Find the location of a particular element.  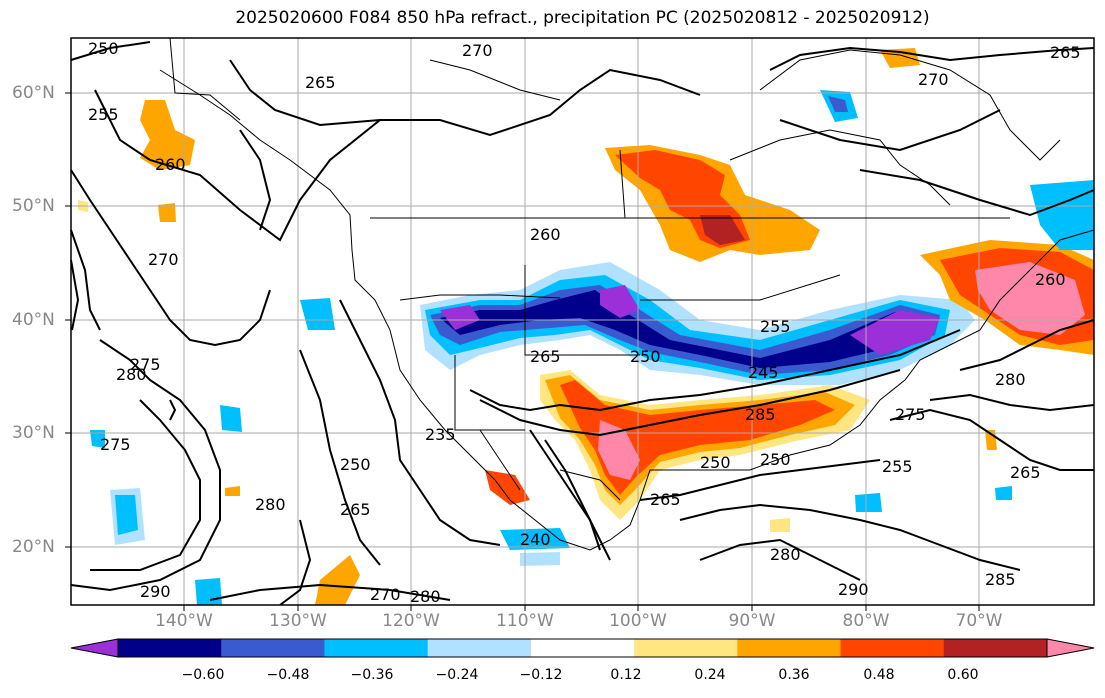

colorbar-tick-label: 0.12 is located at coordinates (626, 675).